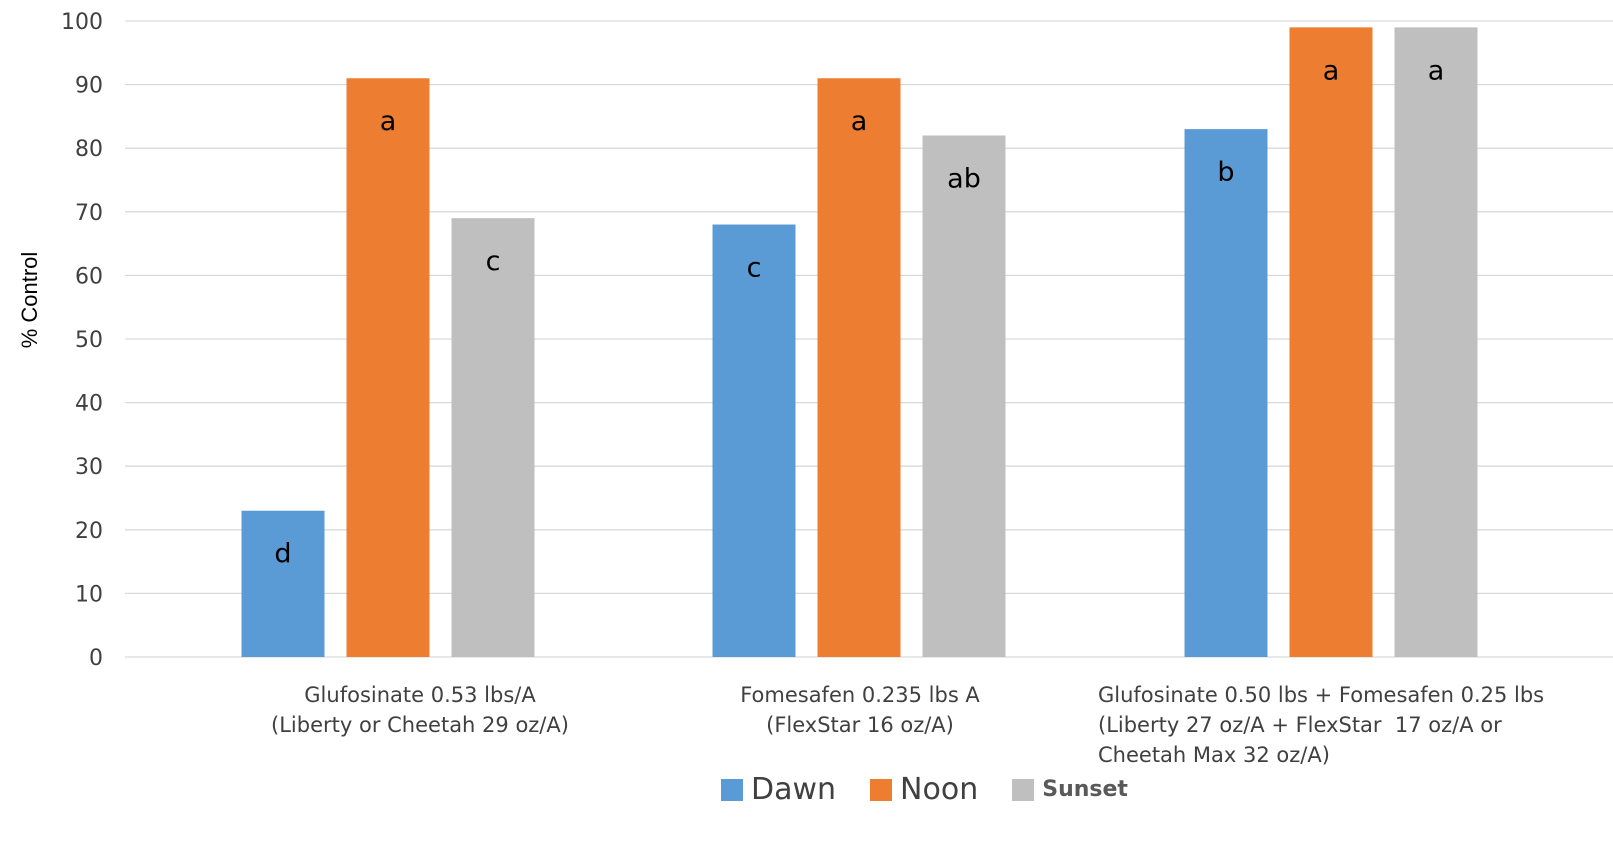 This screenshot has width=1613, height=857. What do you see at coordinates (29, 300) in the screenshot?
I see `y-axis-label: % Control` at bounding box center [29, 300].